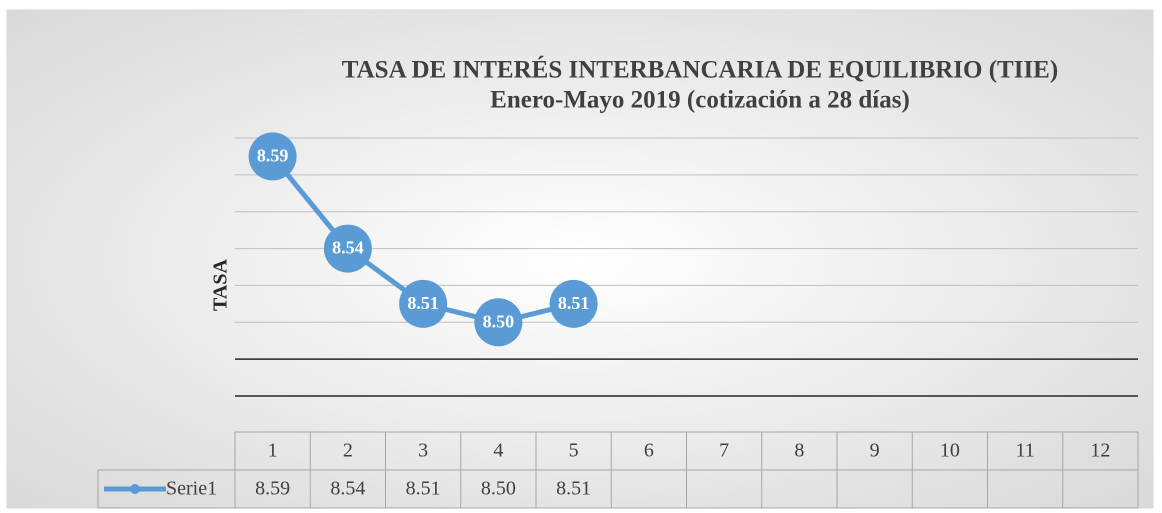 Image resolution: width=1162 pixels, height=513 pixels. Describe the element at coordinates (649, 451) in the screenshot. I see `x-tick-label: 6` at that location.